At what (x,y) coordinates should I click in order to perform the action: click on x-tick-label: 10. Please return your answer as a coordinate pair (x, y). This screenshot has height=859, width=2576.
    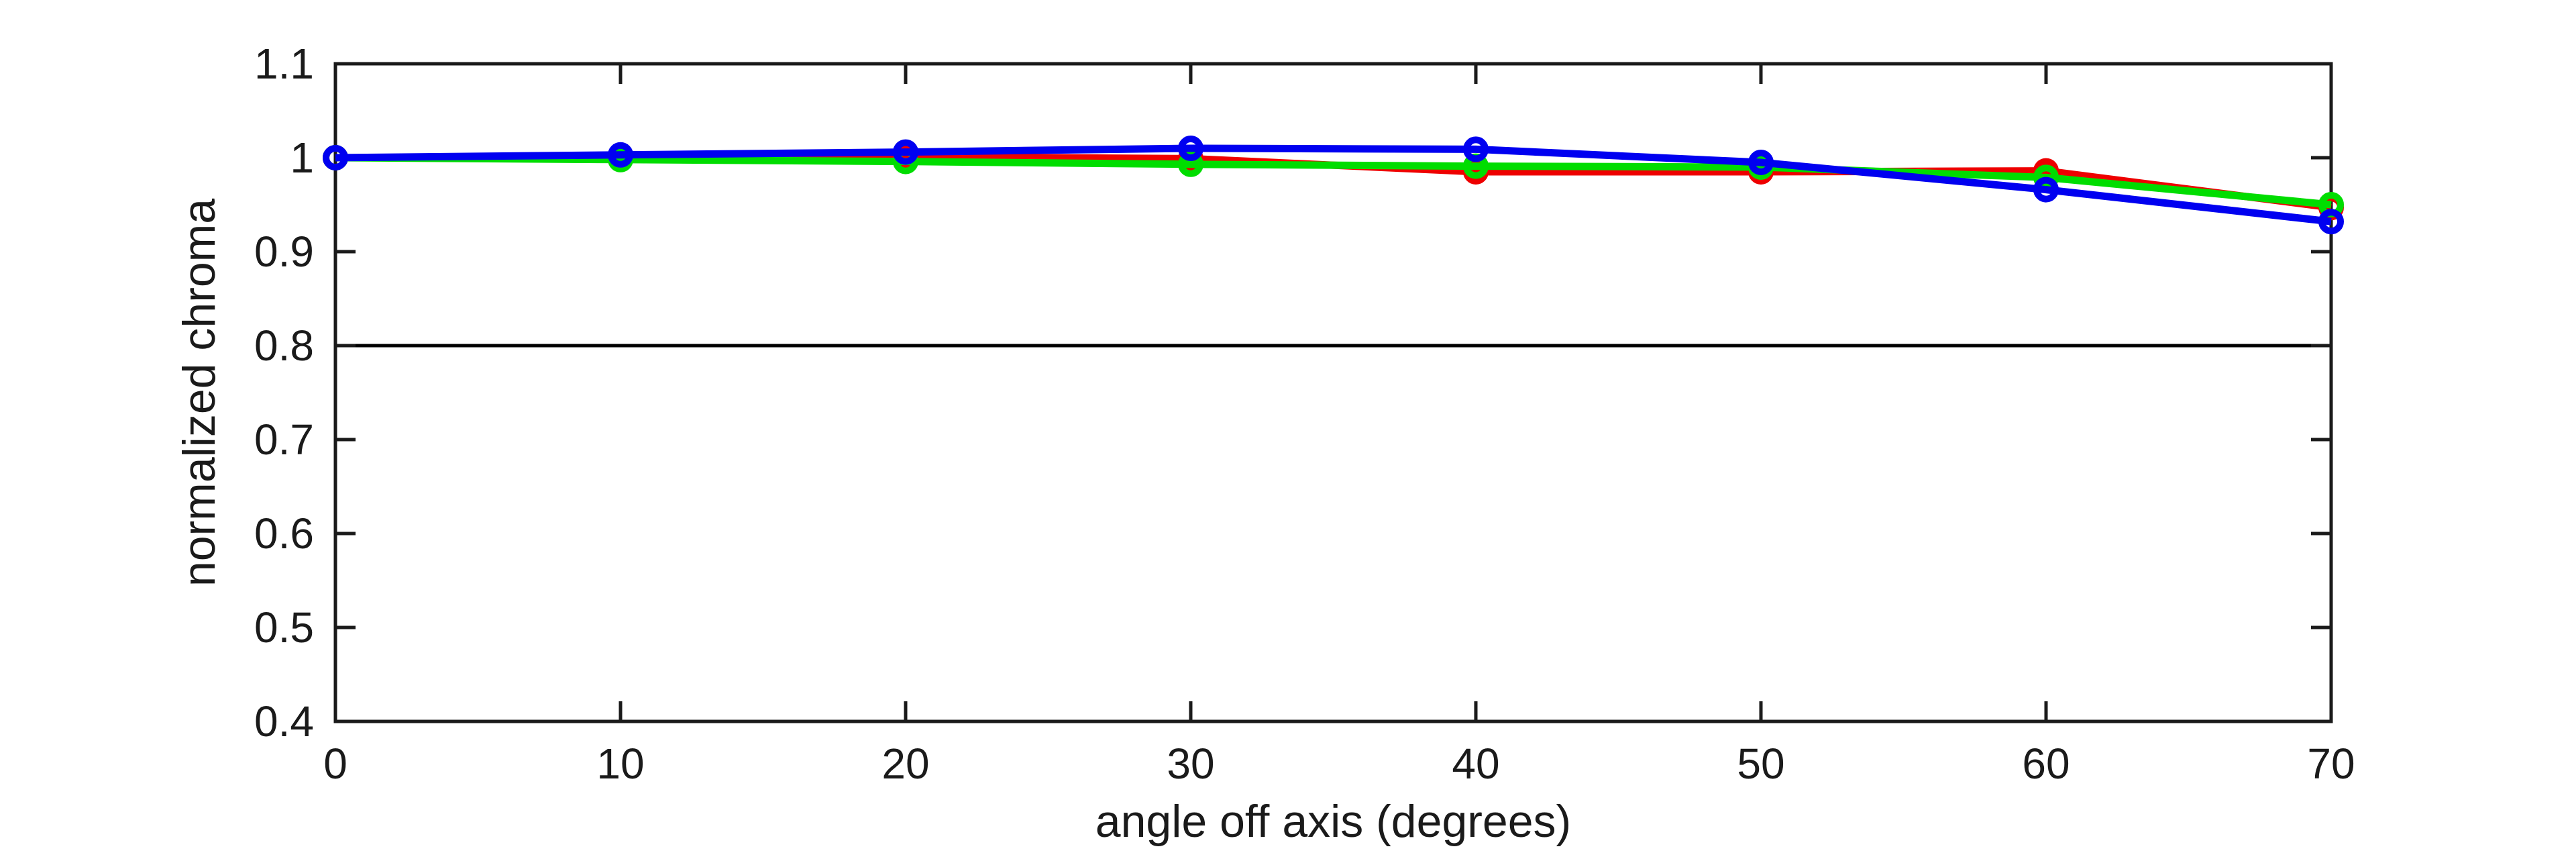
    Looking at the image, I should click on (620, 764).